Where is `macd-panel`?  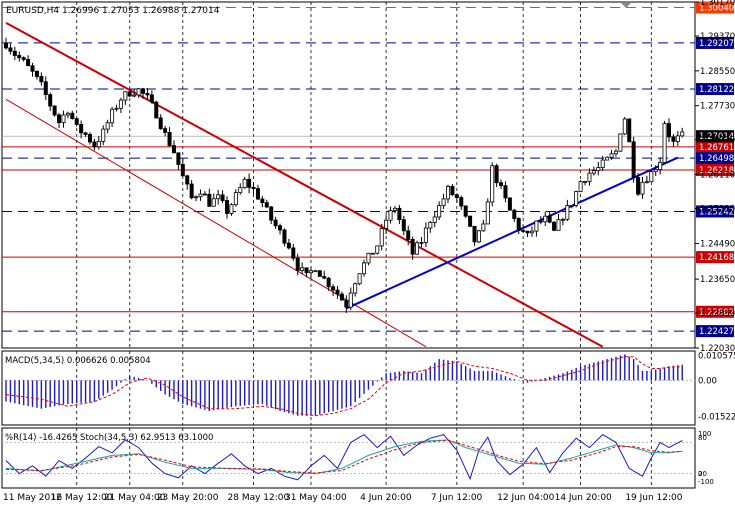 macd-panel is located at coordinates (348, 388).